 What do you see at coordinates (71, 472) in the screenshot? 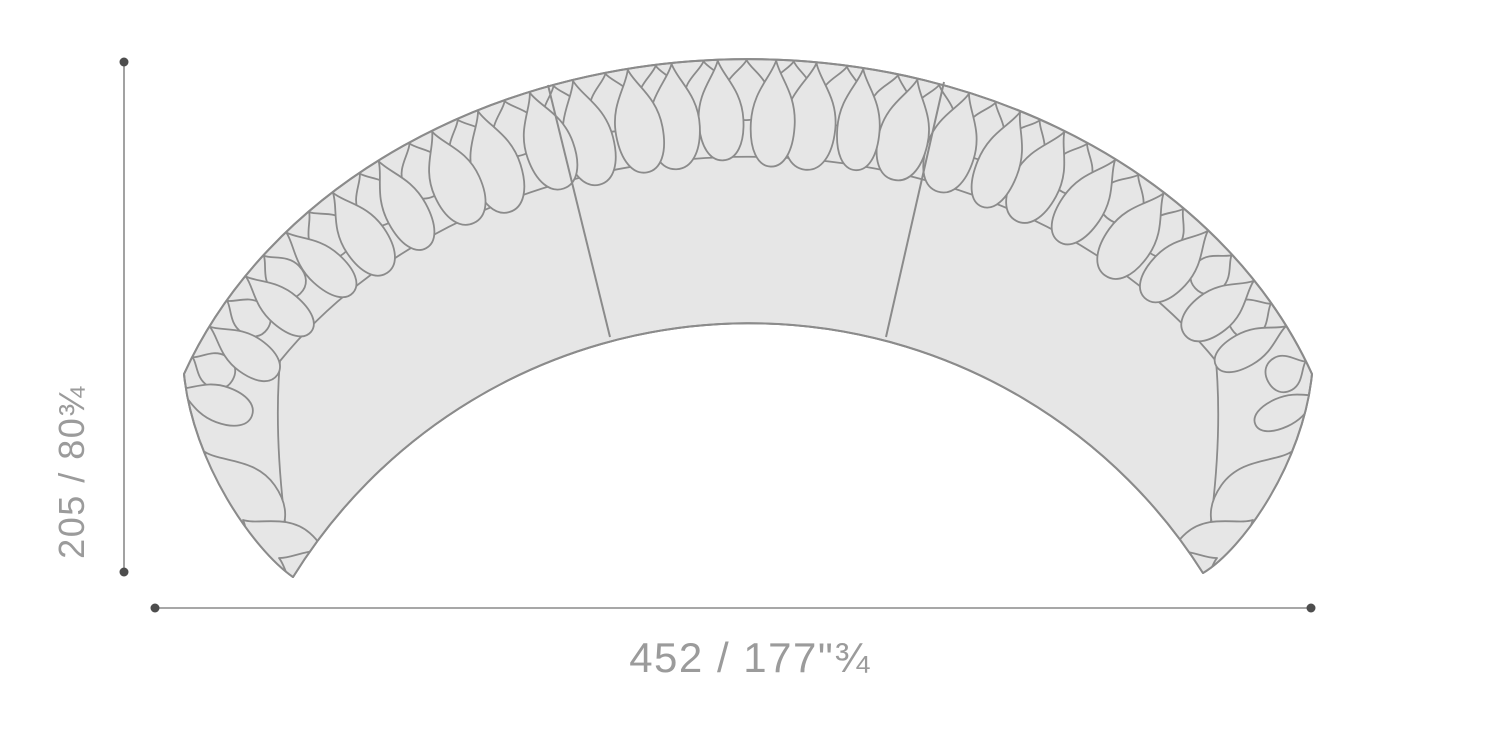
I see `height-dimension-label: 205 / 80¾` at bounding box center [71, 472].